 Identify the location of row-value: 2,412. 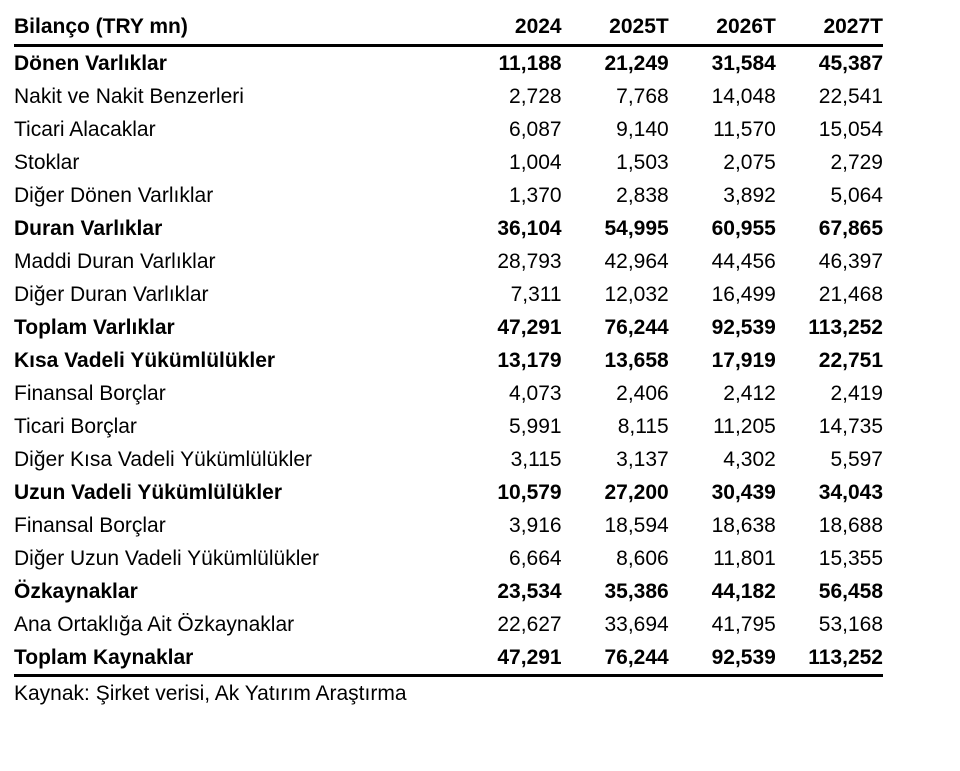
(749, 393).